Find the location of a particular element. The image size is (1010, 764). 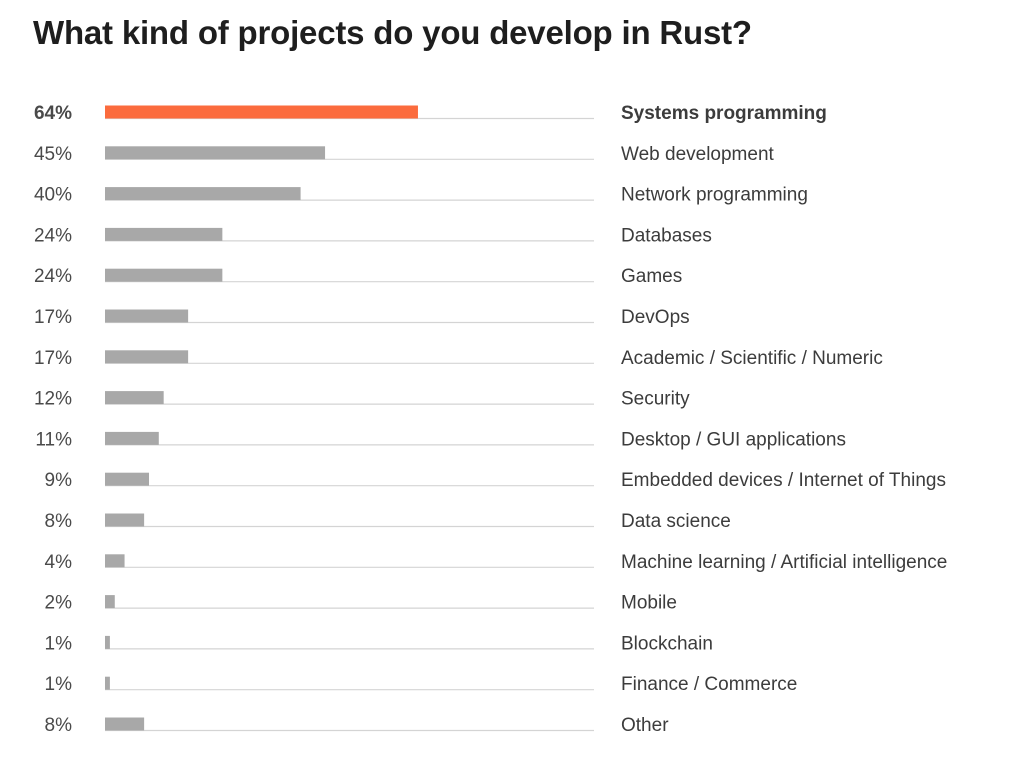

category-label: Other is located at coordinates (645, 725).